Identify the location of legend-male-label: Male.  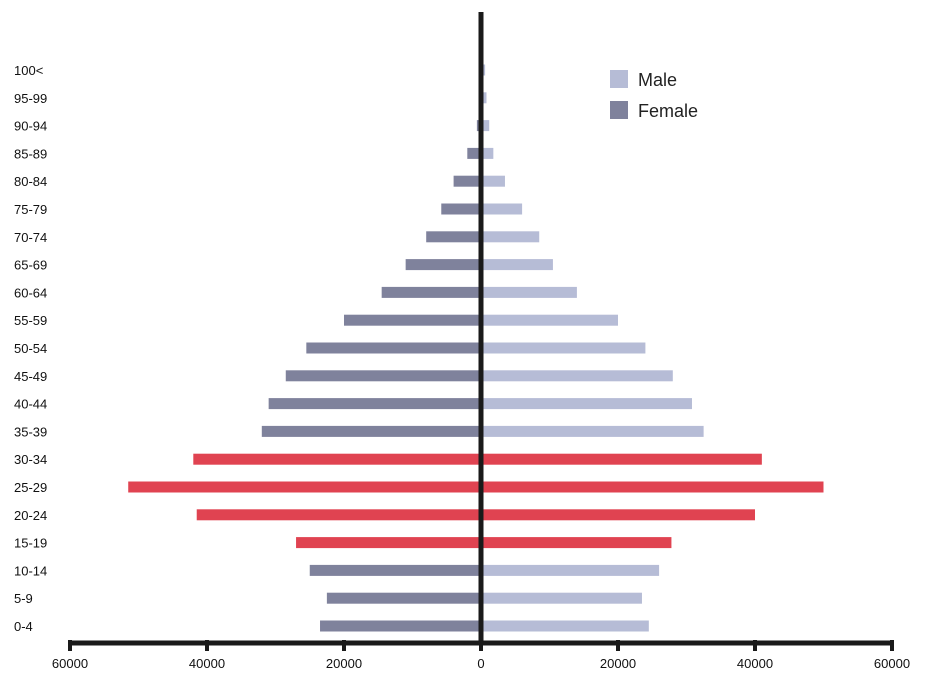
(657, 80).